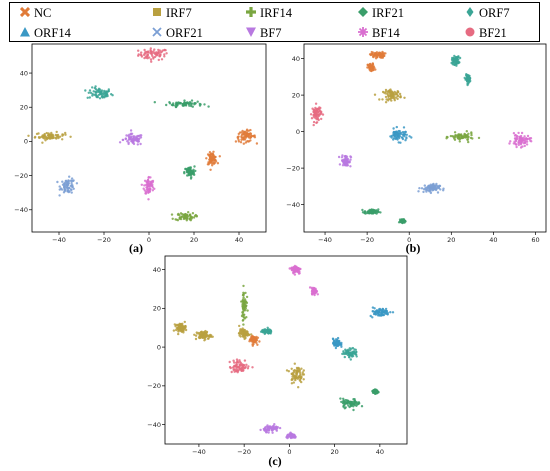 This screenshot has height=471, width=550. I want to click on legend-marker-bf7, so click(251, 32).